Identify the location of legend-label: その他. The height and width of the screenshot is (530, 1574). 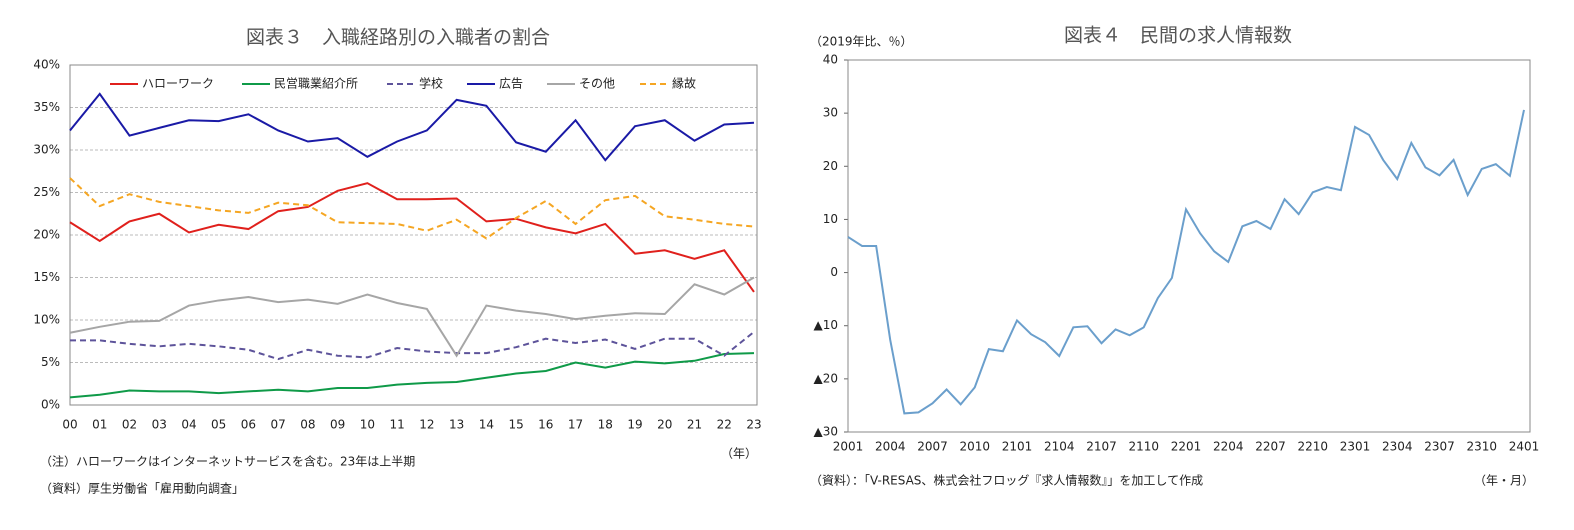
(597, 84).